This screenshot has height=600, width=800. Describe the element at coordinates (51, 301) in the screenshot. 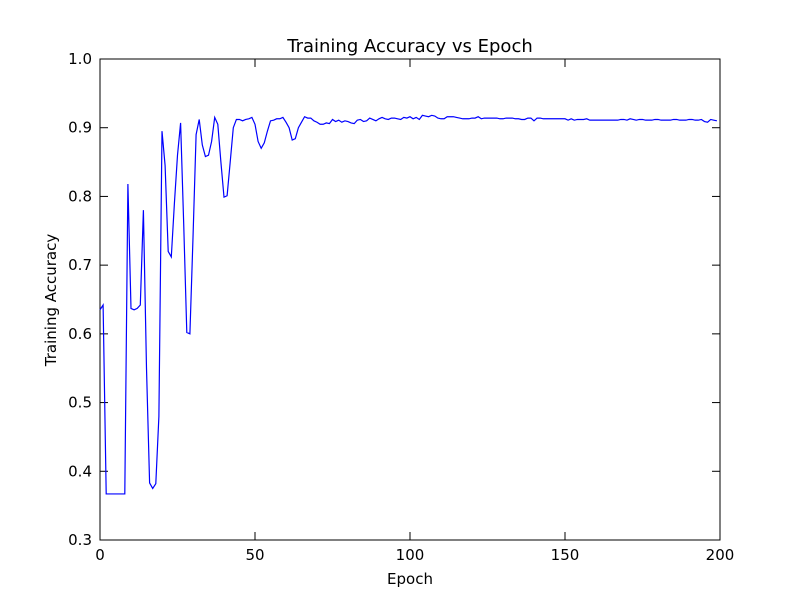

I see `y-axis-label: Training Accuracy` at that location.